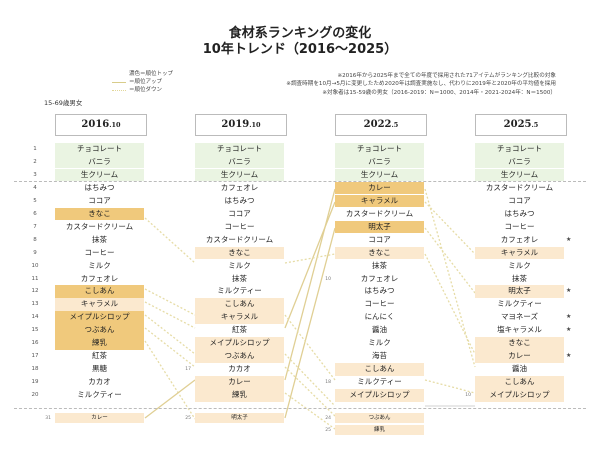 This screenshot has height=453, width=600. I want to click on legend-up: ＝順位アップ, so click(142, 82).